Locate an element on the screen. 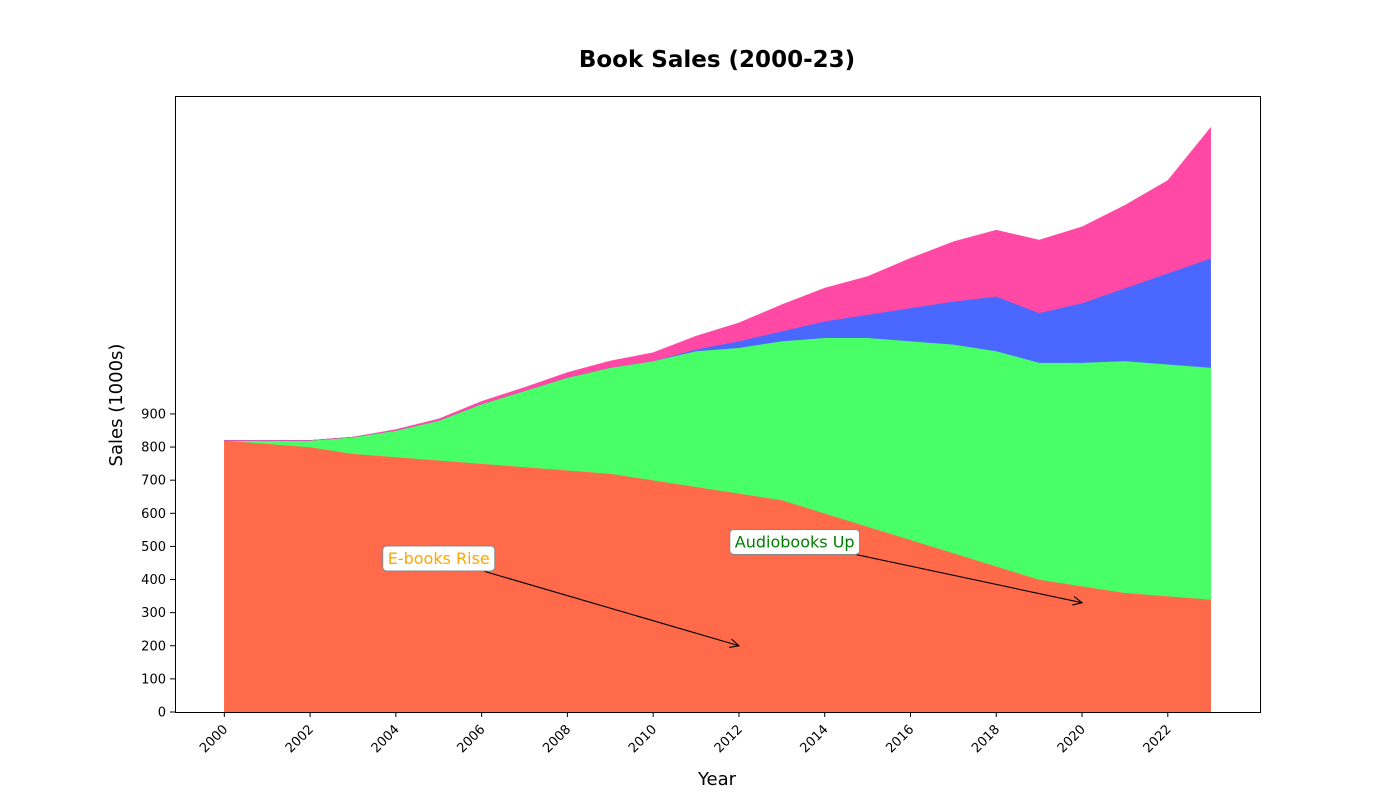  annotation-arrow is located at coordinates (589, 602).